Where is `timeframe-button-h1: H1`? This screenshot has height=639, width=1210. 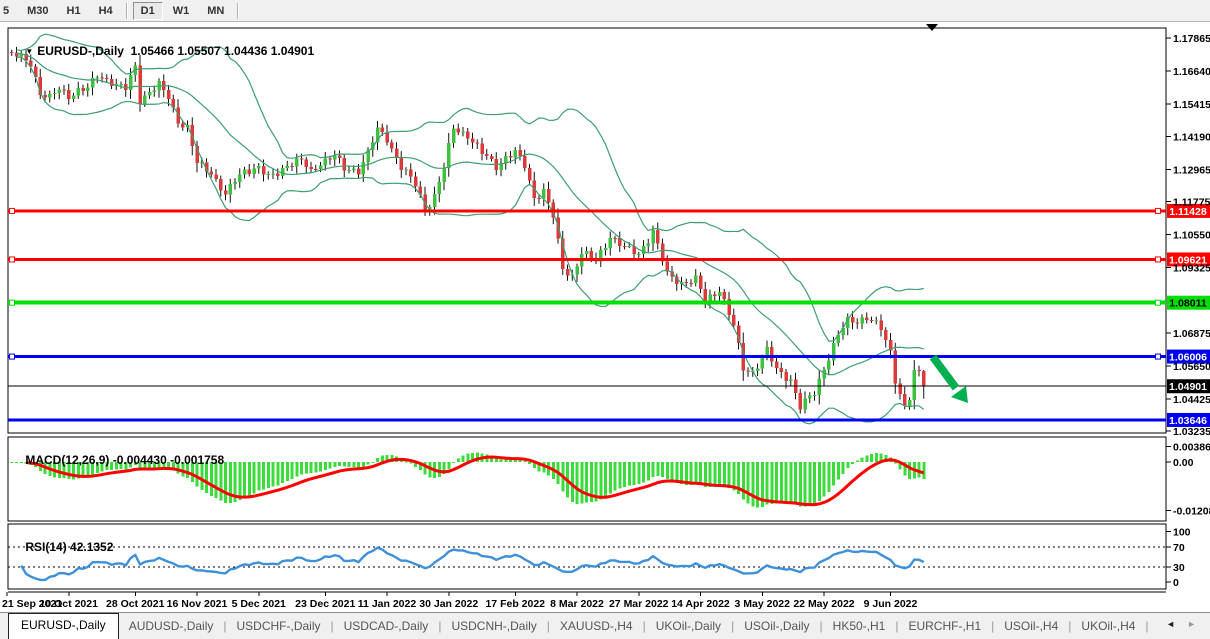 timeframe-button-h1: H1 is located at coordinates (73, 10).